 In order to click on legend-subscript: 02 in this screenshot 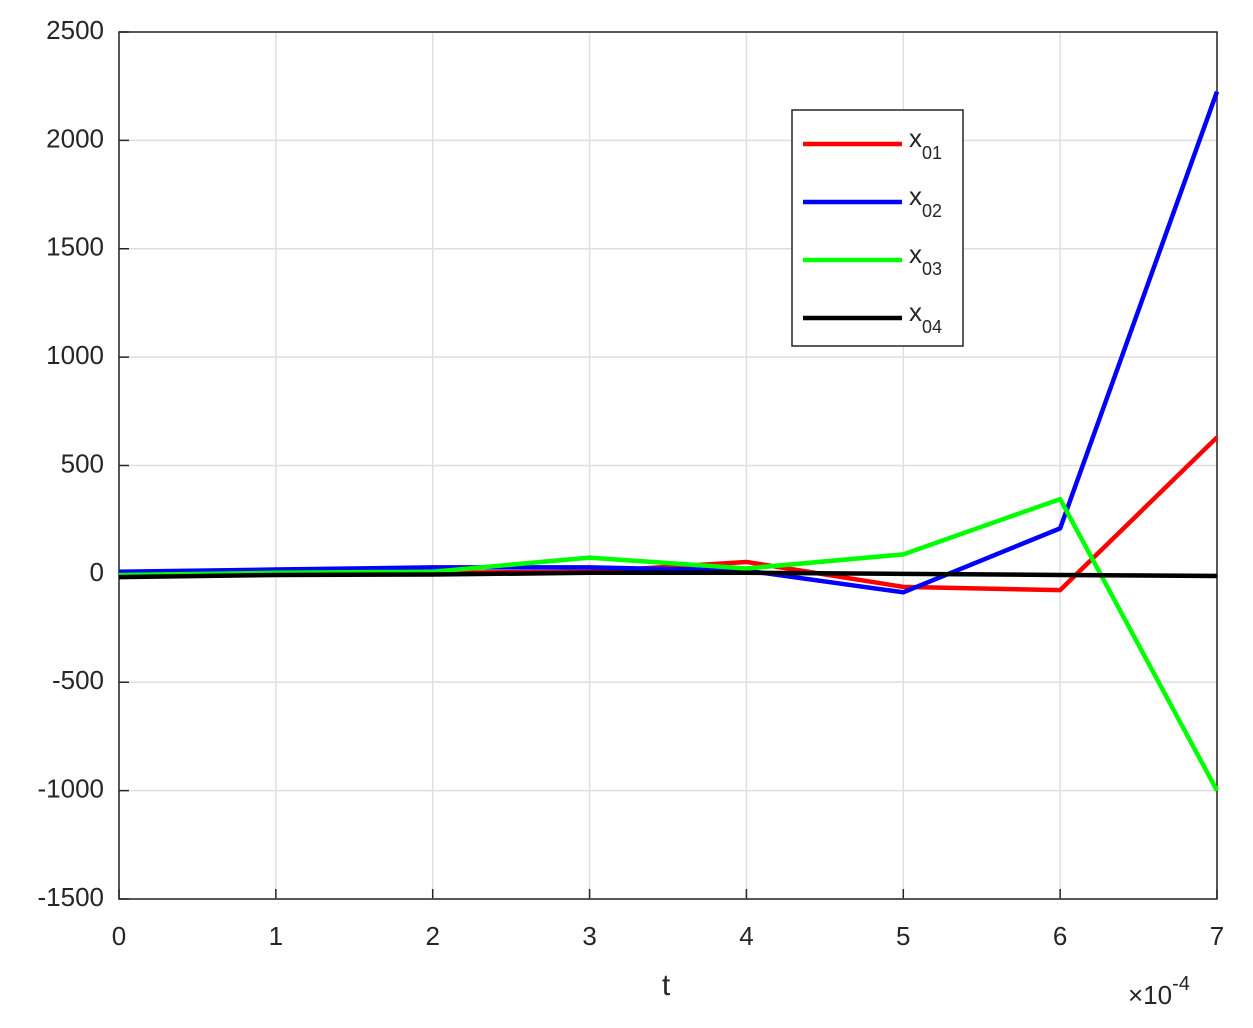, I will do `click(932, 211)`.